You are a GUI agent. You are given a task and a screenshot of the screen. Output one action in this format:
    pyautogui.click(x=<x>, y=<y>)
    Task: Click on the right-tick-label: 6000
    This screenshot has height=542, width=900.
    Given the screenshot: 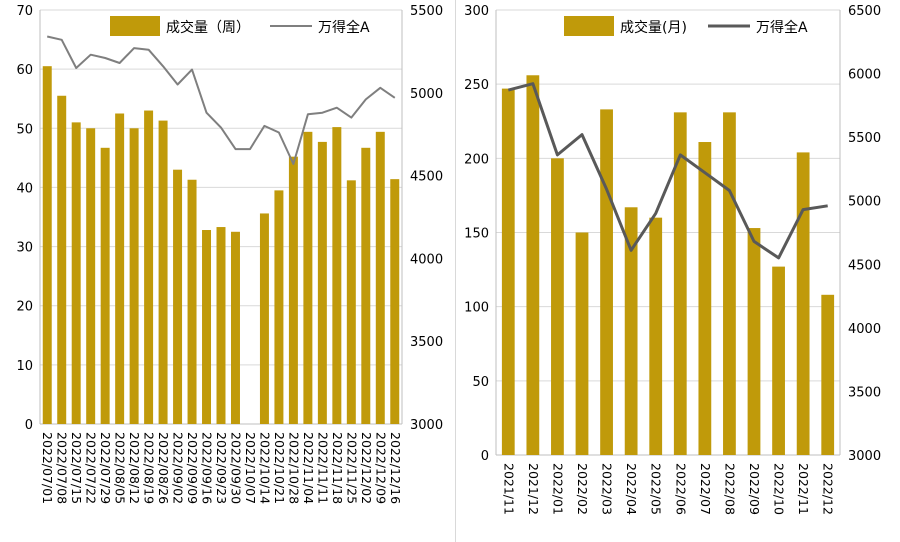 What is the action you would take?
    pyautogui.click(x=864, y=75)
    